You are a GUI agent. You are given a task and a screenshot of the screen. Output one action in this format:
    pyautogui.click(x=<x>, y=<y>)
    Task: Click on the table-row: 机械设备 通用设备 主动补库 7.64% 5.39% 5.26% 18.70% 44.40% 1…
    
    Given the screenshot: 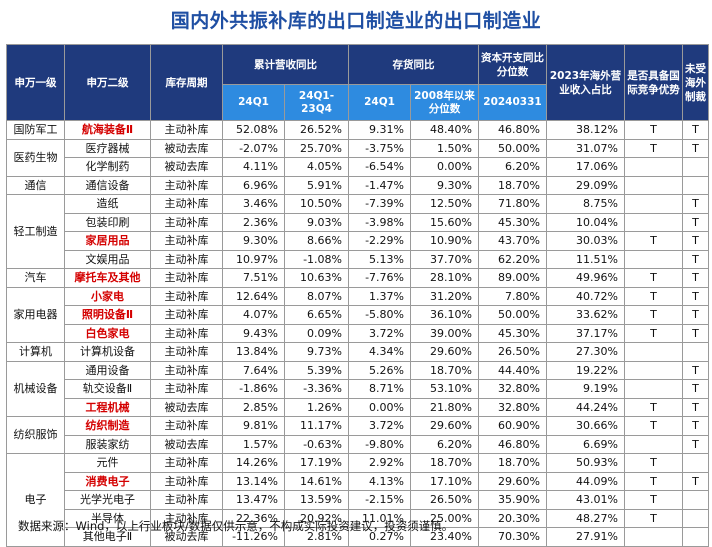 What is the action you would take?
    pyautogui.click(x=357, y=388)
    